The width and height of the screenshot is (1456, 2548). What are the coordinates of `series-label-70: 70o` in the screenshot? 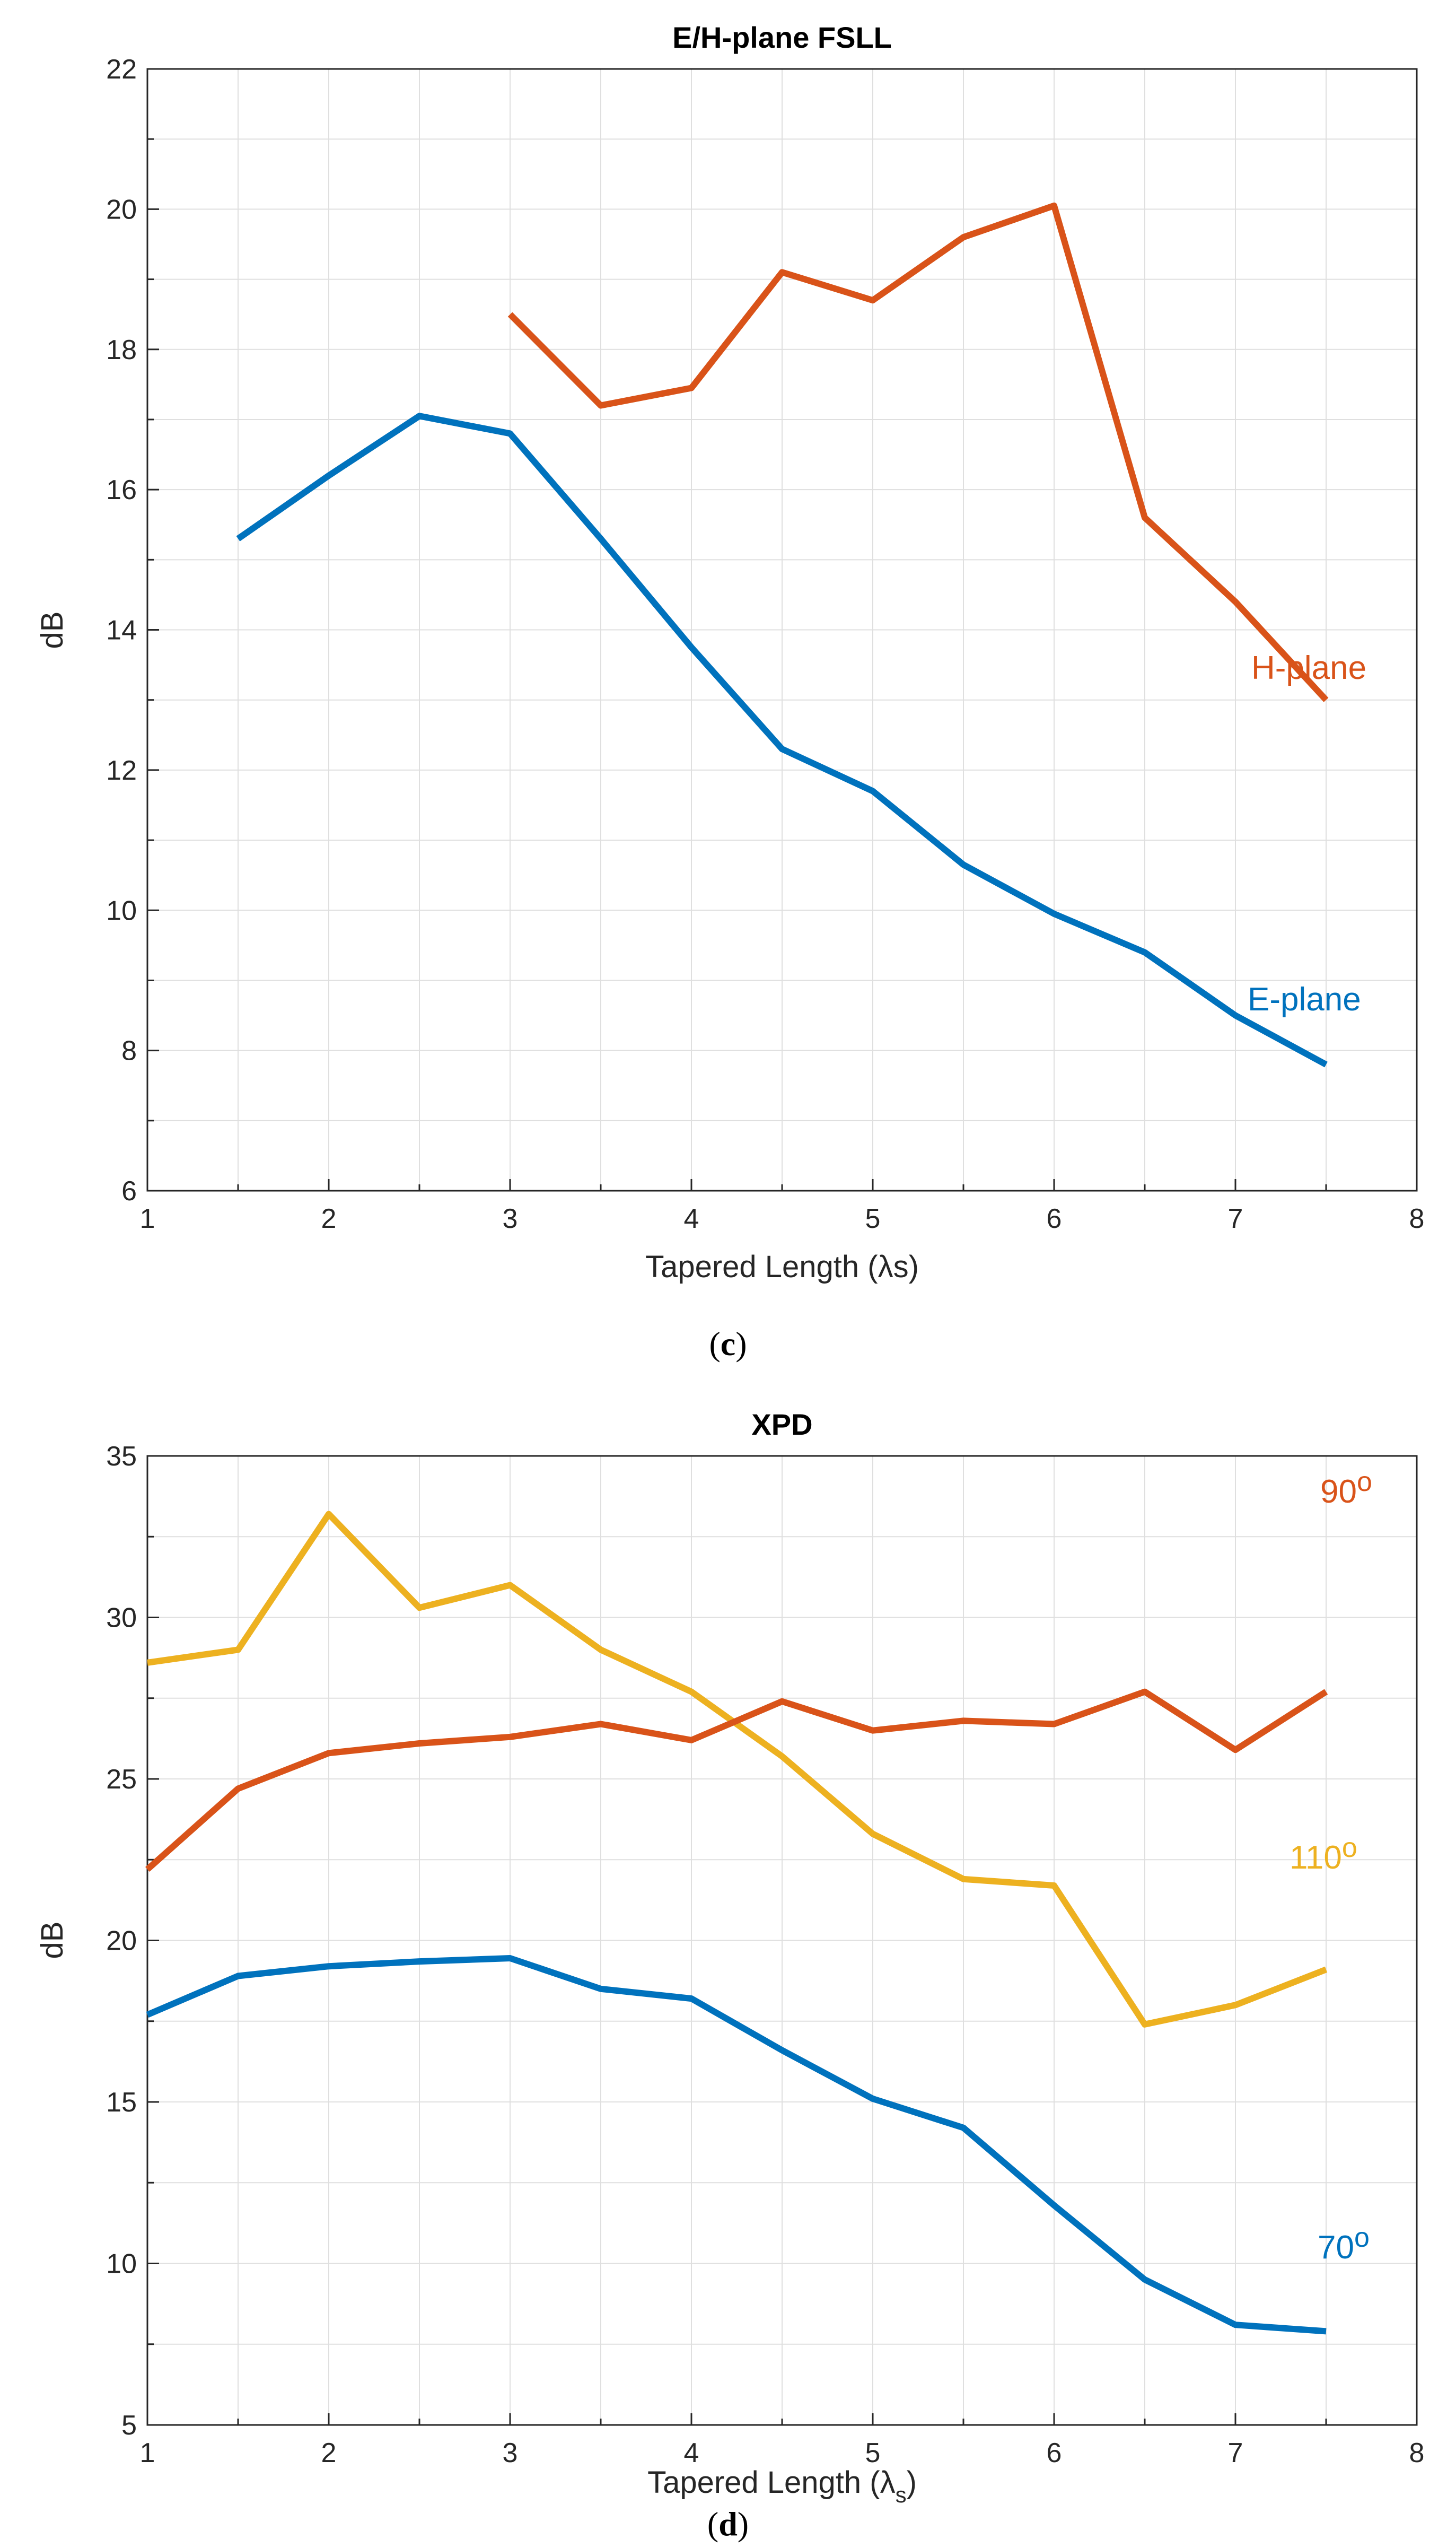 It's located at (1344, 2244).